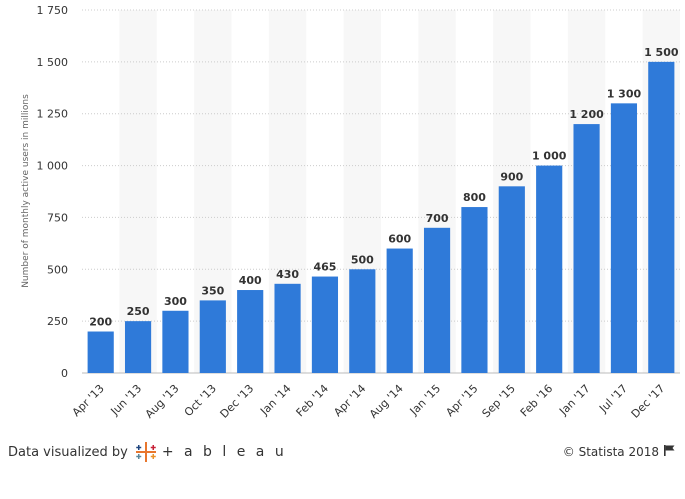 The height and width of the screenshot is (499, 685). What do you see at coordinates (574, 400) in the screenshot?
I see `x-tick-label: Jan '17` at bounding box center [574, 400].